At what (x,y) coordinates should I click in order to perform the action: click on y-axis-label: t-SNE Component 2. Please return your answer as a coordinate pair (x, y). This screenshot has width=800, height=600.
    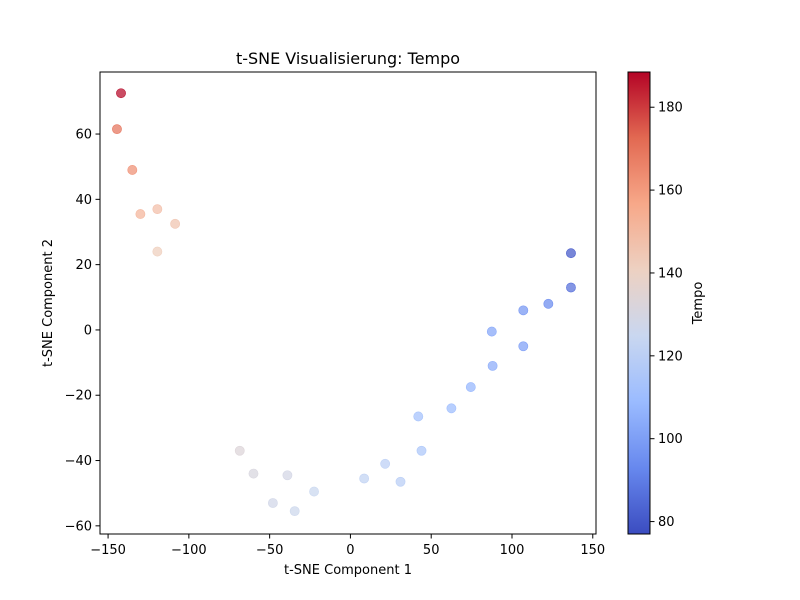
    Looking at the image, I should click on (48, 303).